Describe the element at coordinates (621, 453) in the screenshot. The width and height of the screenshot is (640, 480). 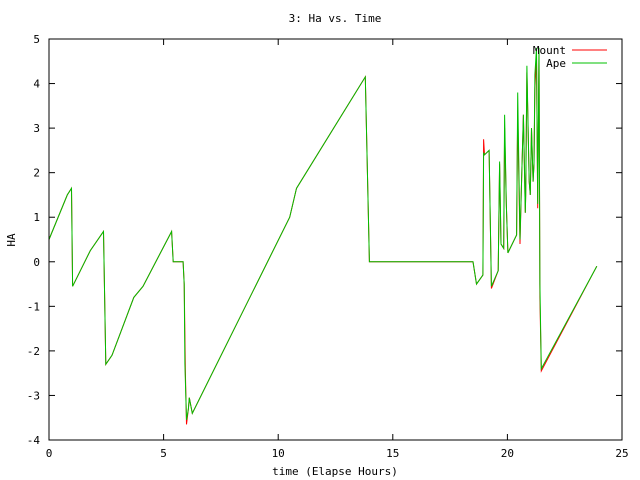
I see `x-tick-label: 25` at that location.